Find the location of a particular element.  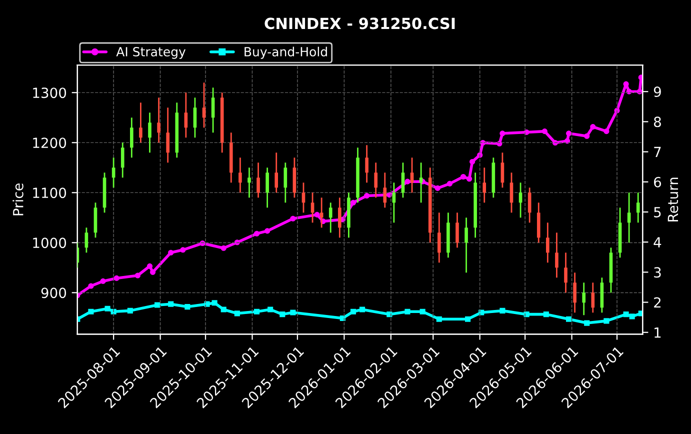

y2-tick-label: 5 is located at coordinates (657, 212).